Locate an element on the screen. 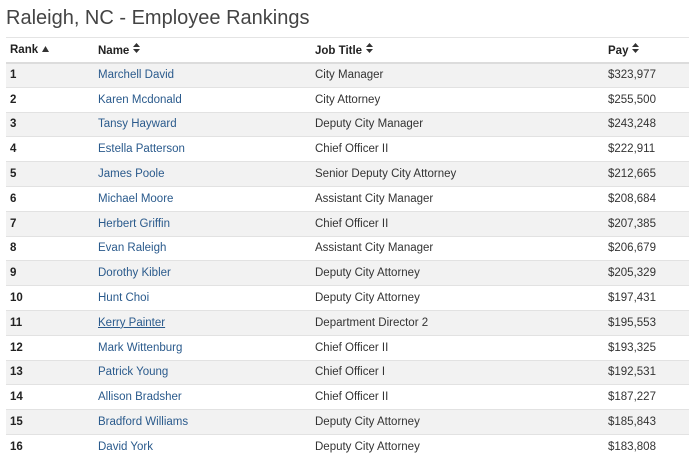 The image size is (690, 455). job-title-header-label: Job Title is located at coordinates (339, 50).